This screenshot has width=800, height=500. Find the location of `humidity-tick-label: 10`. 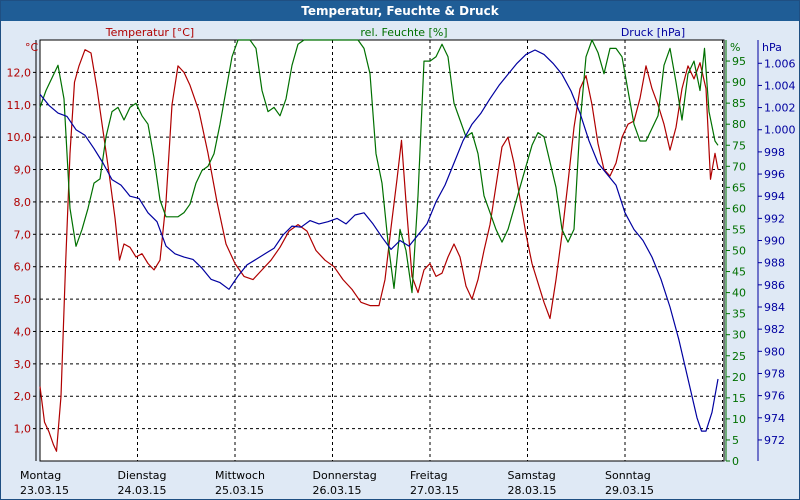

humidity-tick-label: 10 is located at coordinates (739, 419).